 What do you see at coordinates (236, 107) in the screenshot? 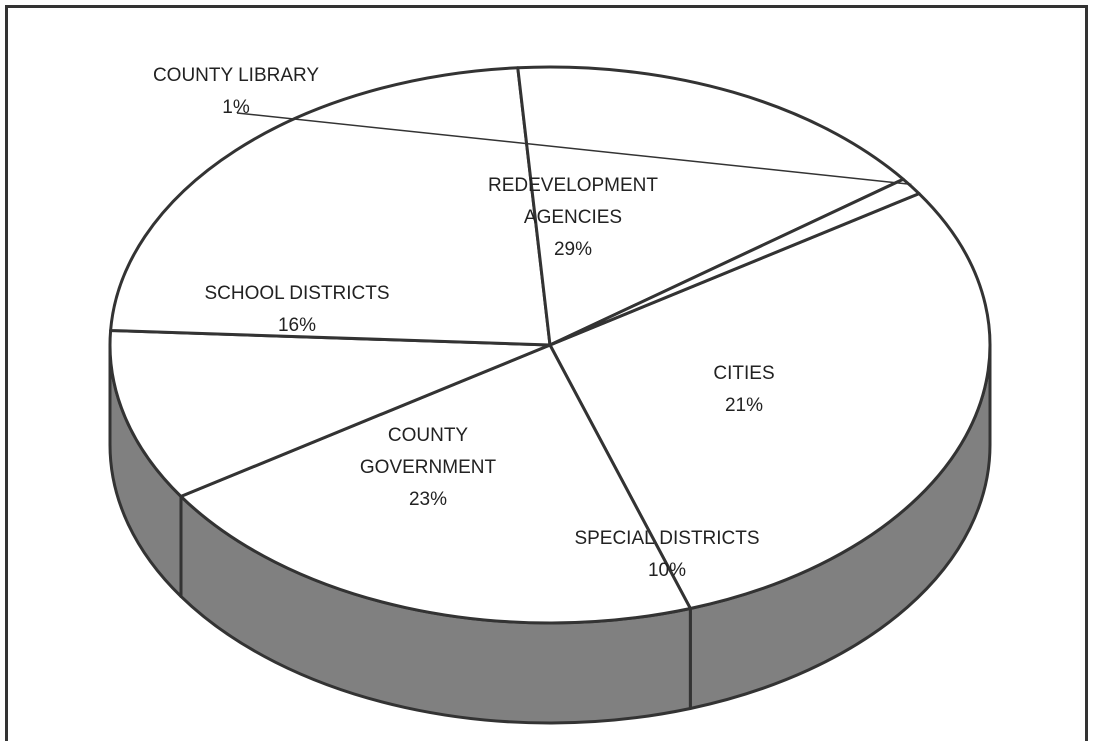
I see `slice-percent: 1%` at bounding box center [236, 107].